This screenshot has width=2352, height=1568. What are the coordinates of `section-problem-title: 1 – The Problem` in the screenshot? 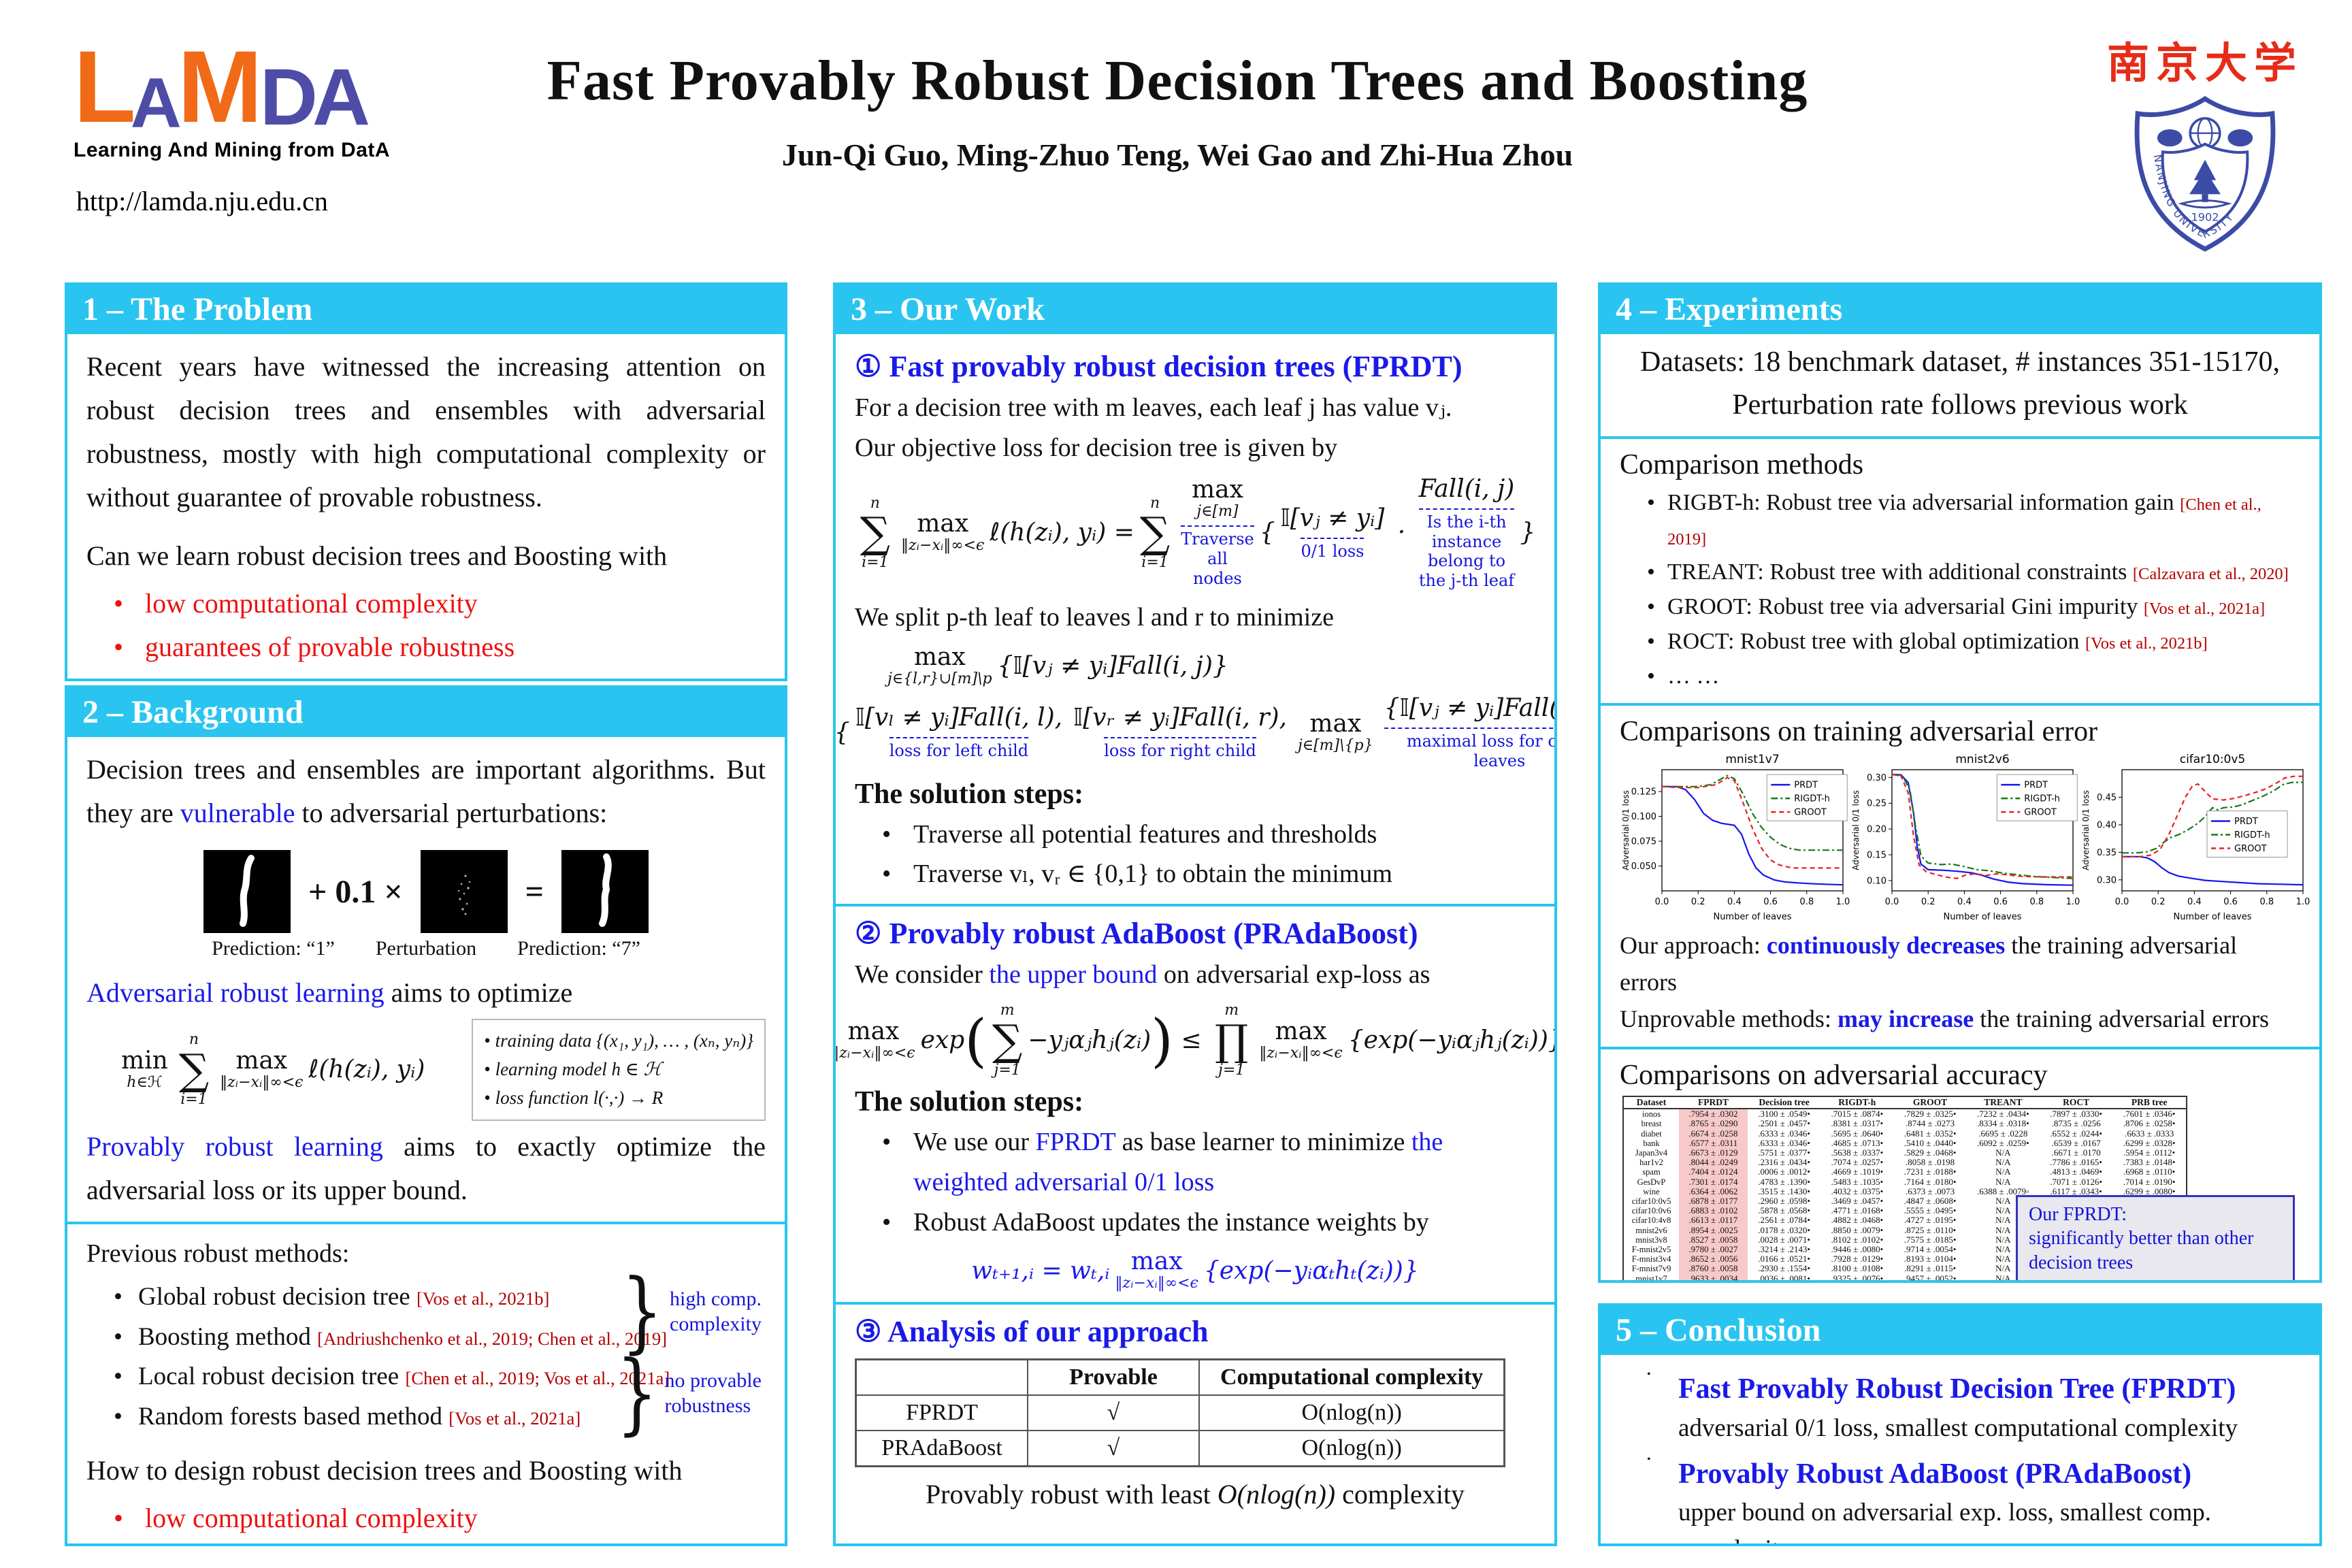 It's located at (426, 310).